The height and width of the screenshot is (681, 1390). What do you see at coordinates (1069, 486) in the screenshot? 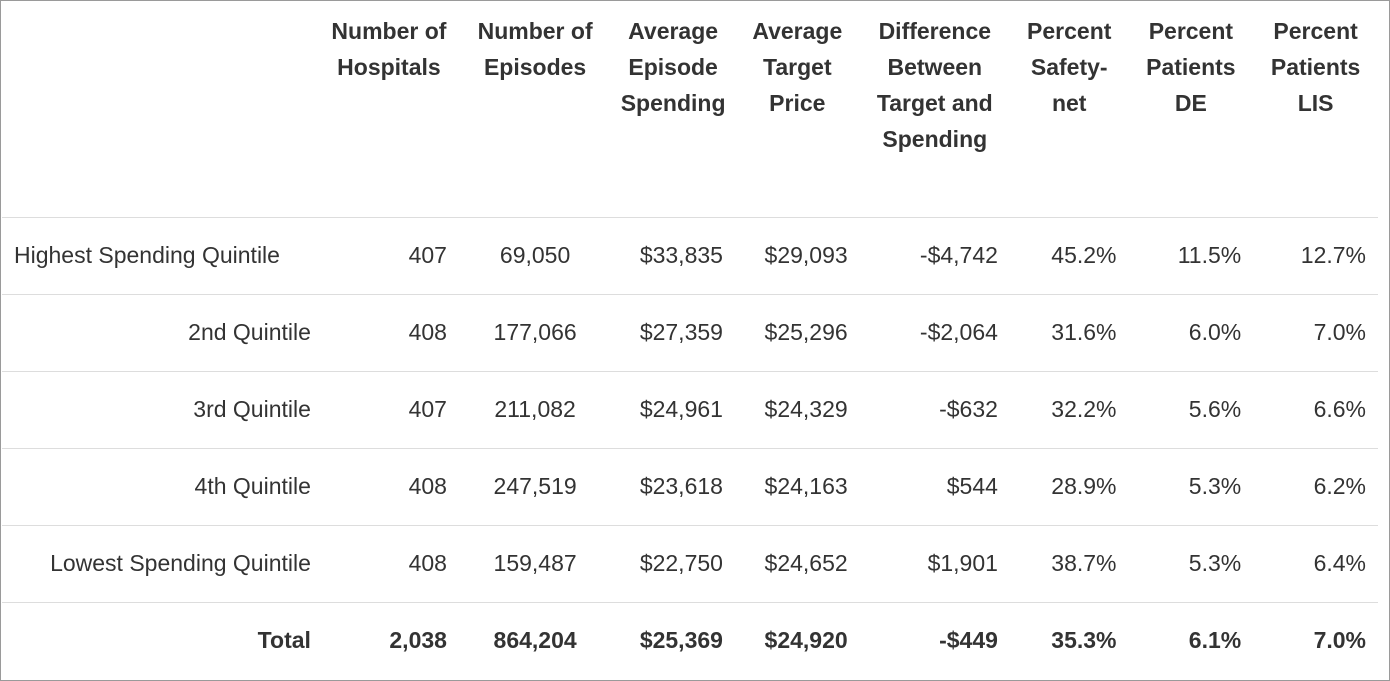
I see `cell-safety-net: 28.9%` at bounding box center [1069, 486].